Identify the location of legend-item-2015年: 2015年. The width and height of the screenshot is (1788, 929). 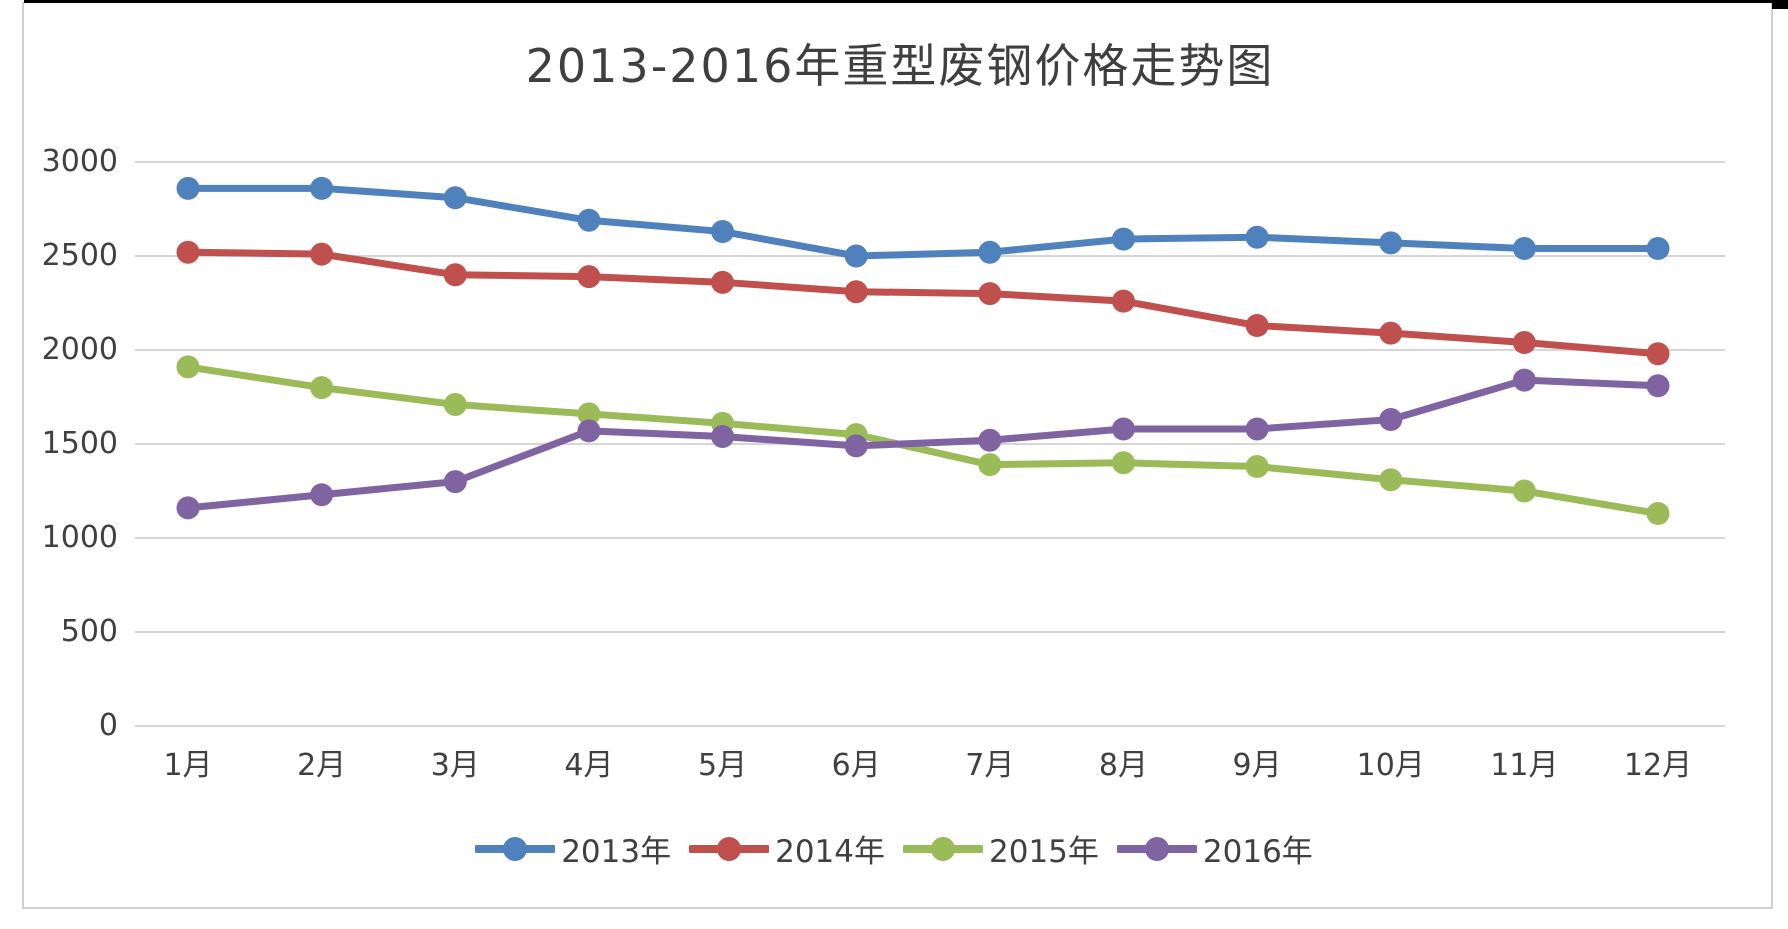
(1001, 848).